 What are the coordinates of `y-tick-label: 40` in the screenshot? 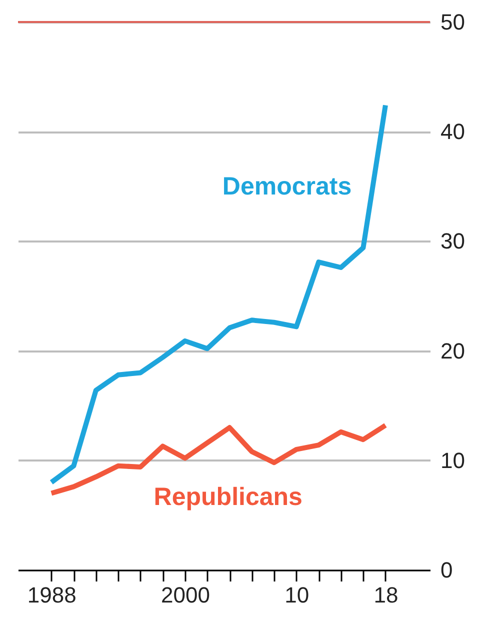 It's located at (452, 131).